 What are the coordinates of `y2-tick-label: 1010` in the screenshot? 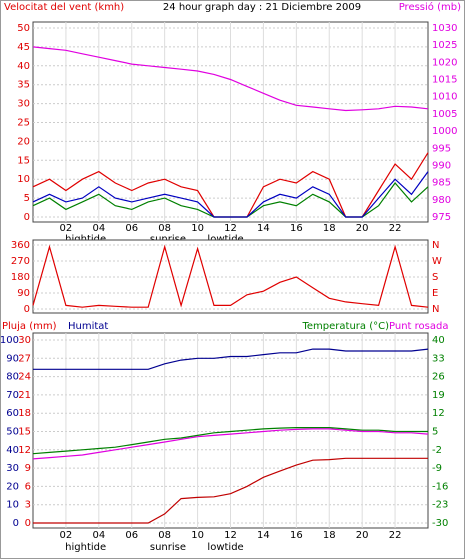 It's located at (444, 97).